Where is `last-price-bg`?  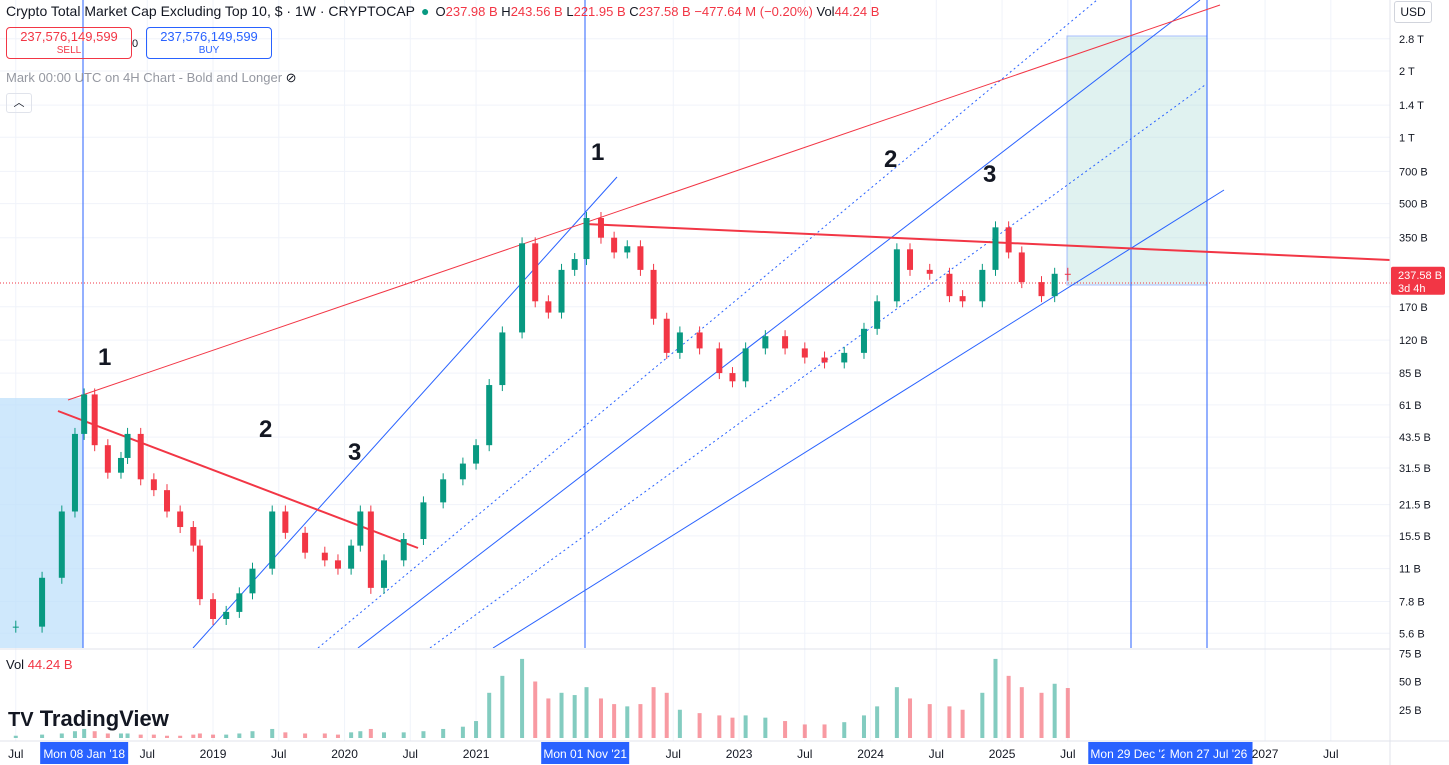
last-price-bg is located at coordinates (1418, 280).